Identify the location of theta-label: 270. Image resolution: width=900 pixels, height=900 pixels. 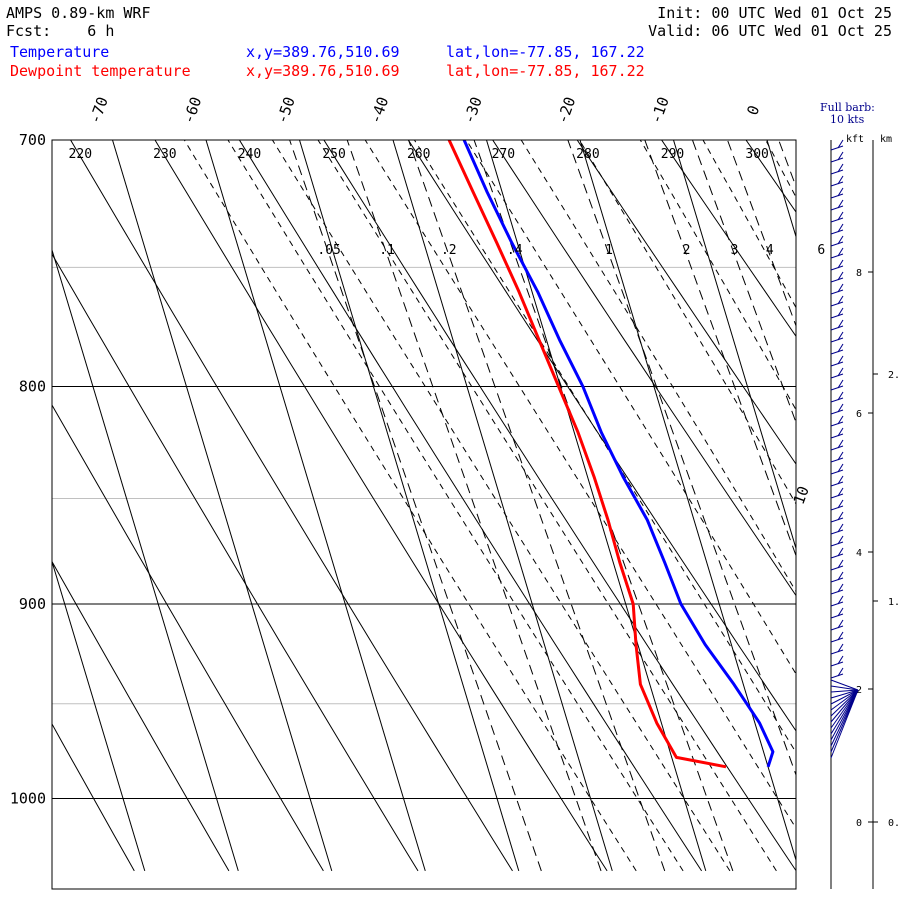
(503, 154).